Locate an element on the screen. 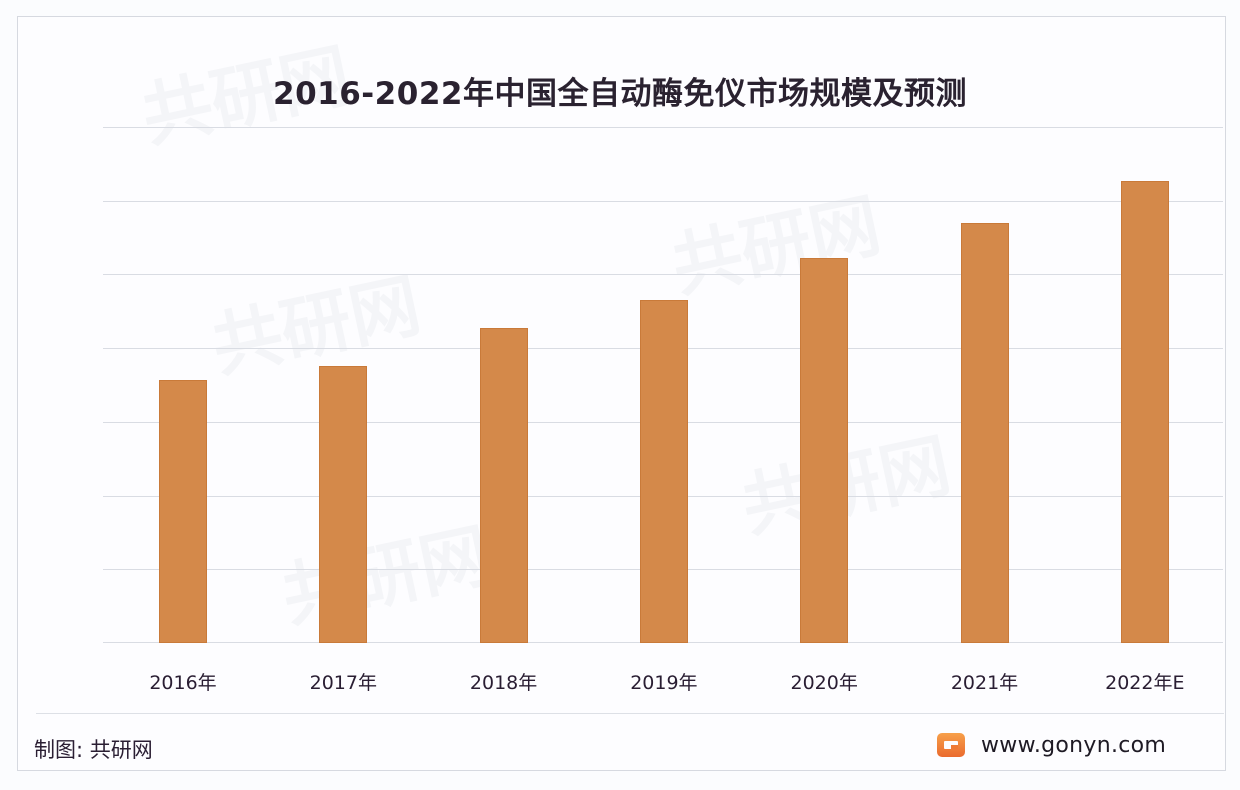  chart-title: 2016-2022年中国全自动酶免仪市场规模及预测 is located at coordinates (620, 94).